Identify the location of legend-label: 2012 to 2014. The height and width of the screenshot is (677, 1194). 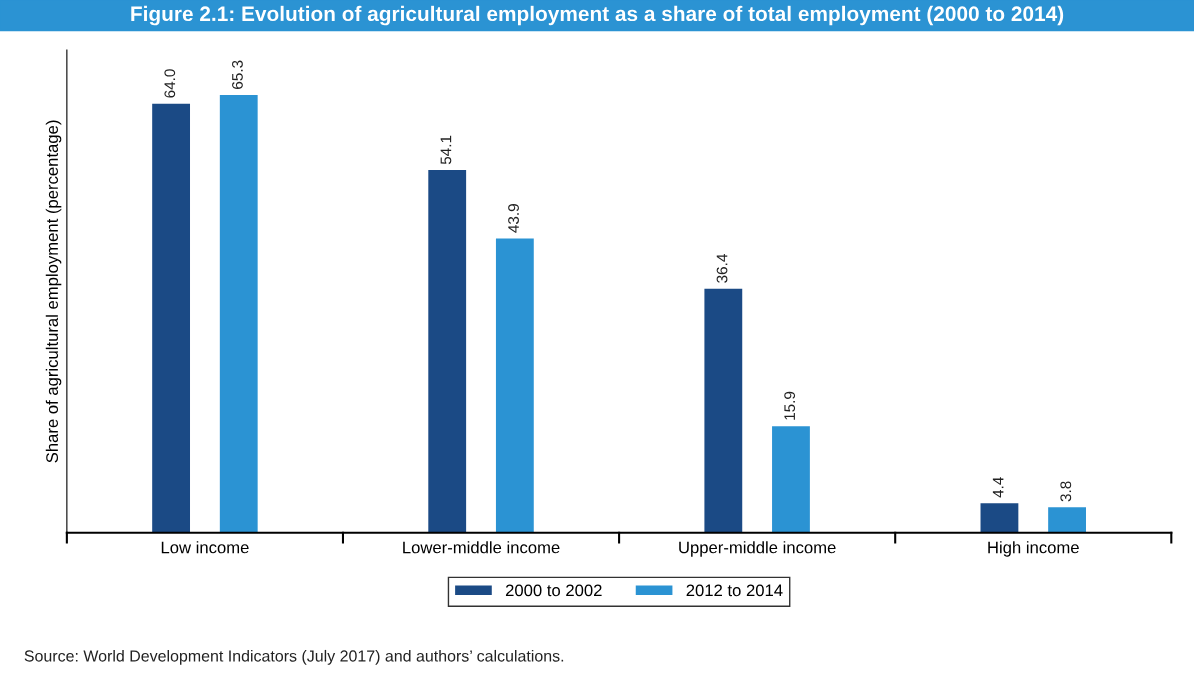
(734, 590).